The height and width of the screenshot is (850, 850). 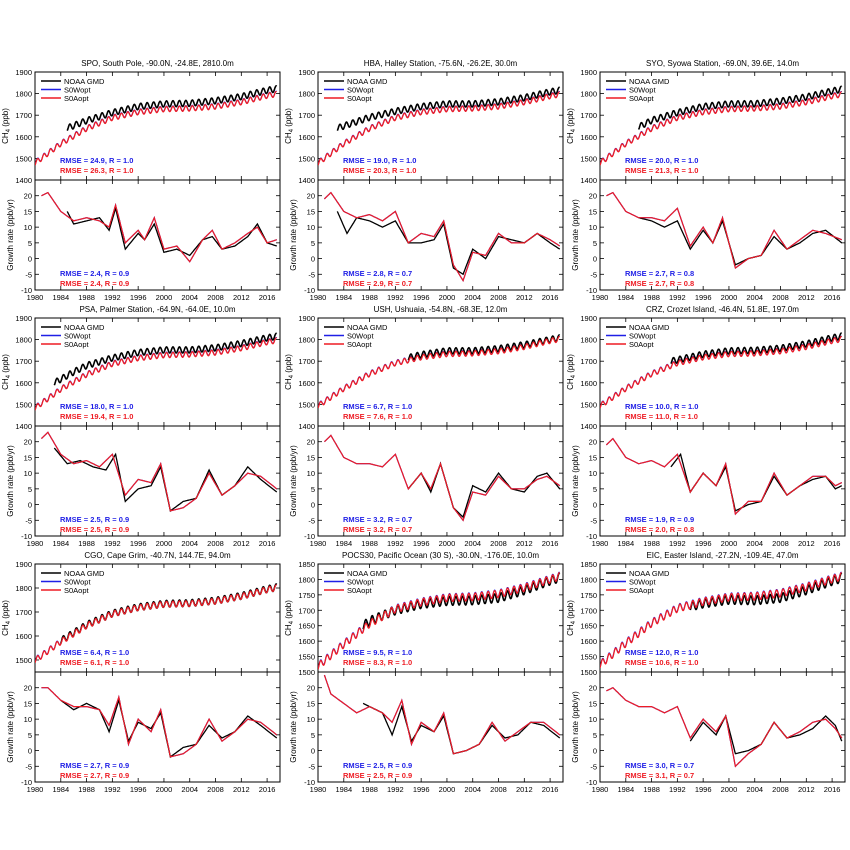 What do you see at coordinates (377, 416) in the screenshot?
I see `rmse-s0aopt: RMSE = 7.6, R = 1.0` at bounding box center [377, 416].